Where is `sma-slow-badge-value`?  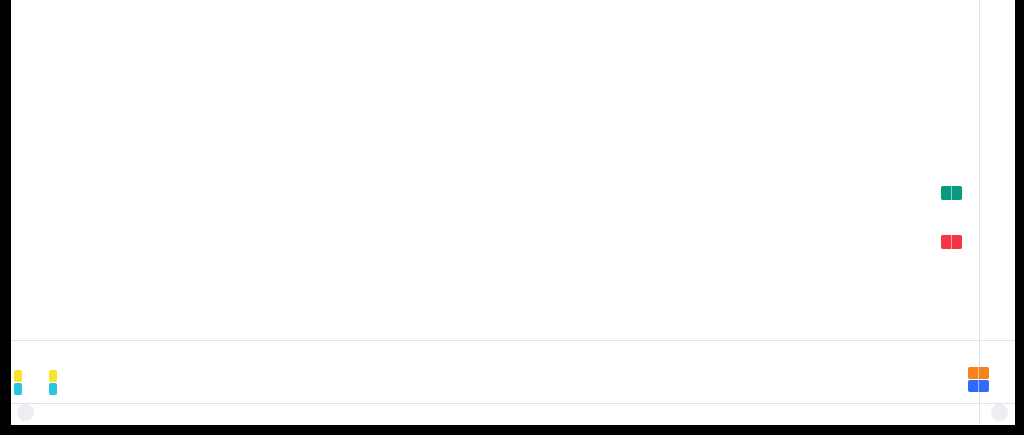
sma-slow-badge-value is located at coordinates (956, 193).